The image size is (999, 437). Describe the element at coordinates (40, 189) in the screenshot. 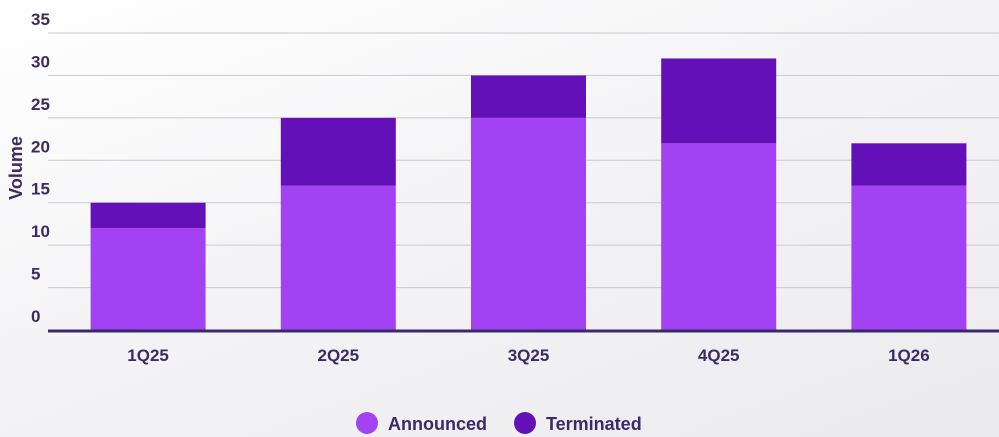

I see `y-tick-label: 15` at that location.